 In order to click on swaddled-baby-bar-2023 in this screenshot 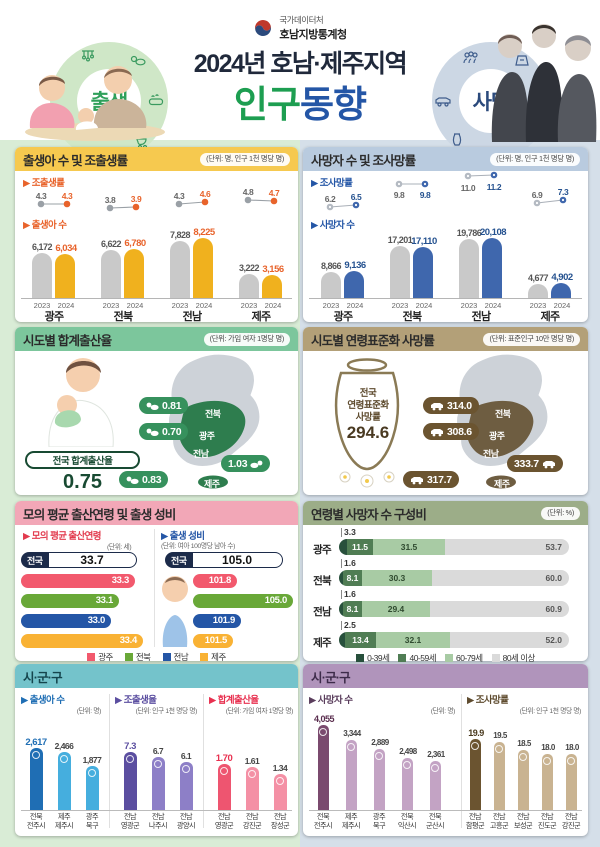, I will do `click(42, 275)`.